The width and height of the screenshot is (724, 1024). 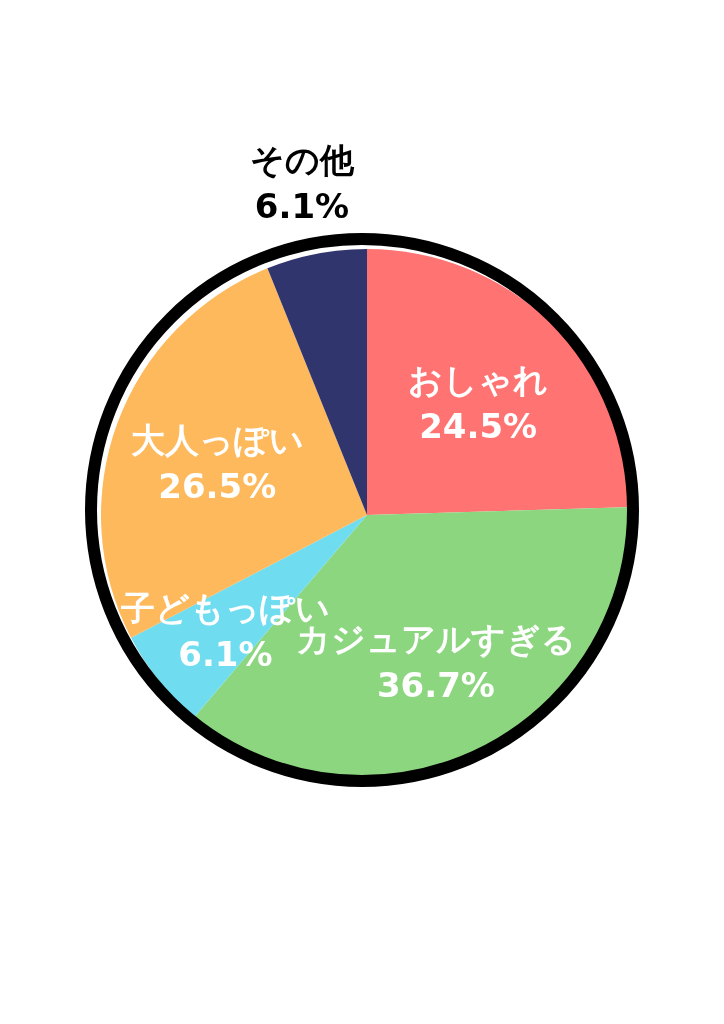 What do you see at coordinates (302, 160) in the screenshot?
I see `slice-label: その他` at bounding box center [302, 160].